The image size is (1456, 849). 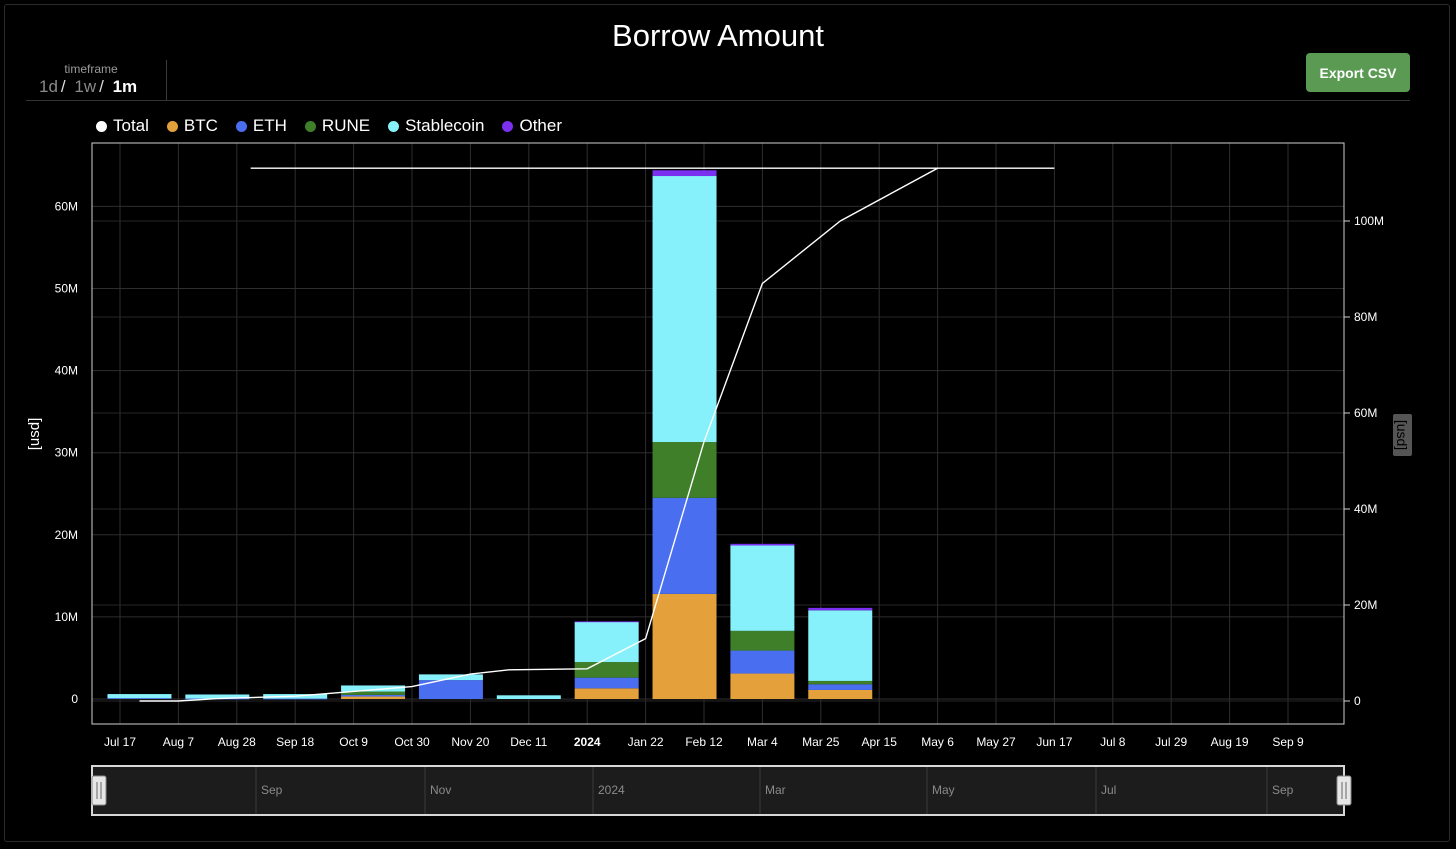 What do you see at coordinates (1054, 742) in the screenshot?
I see `x-tick-label: Jun 17` at bounding box center [1054, 742].